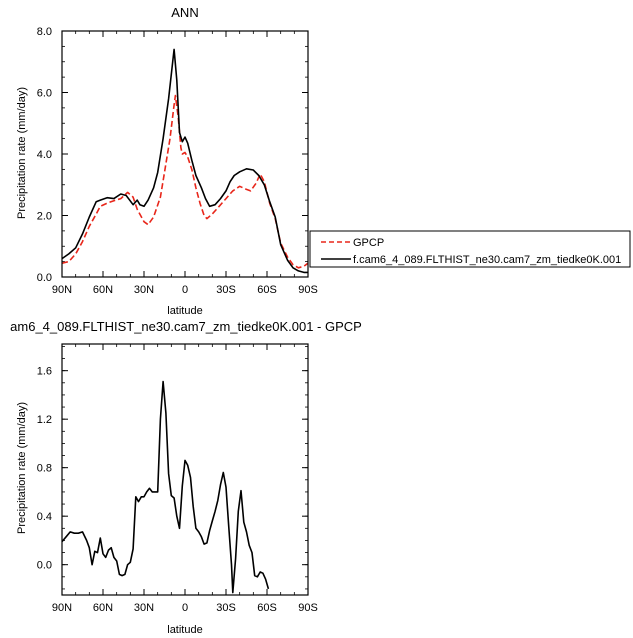 Image resolution: width=633 pixels, height=638 pixels. Describe the element at coordinates (267, 290) in the screenshot. I see `top-x-tick-label: 60S` at that location.